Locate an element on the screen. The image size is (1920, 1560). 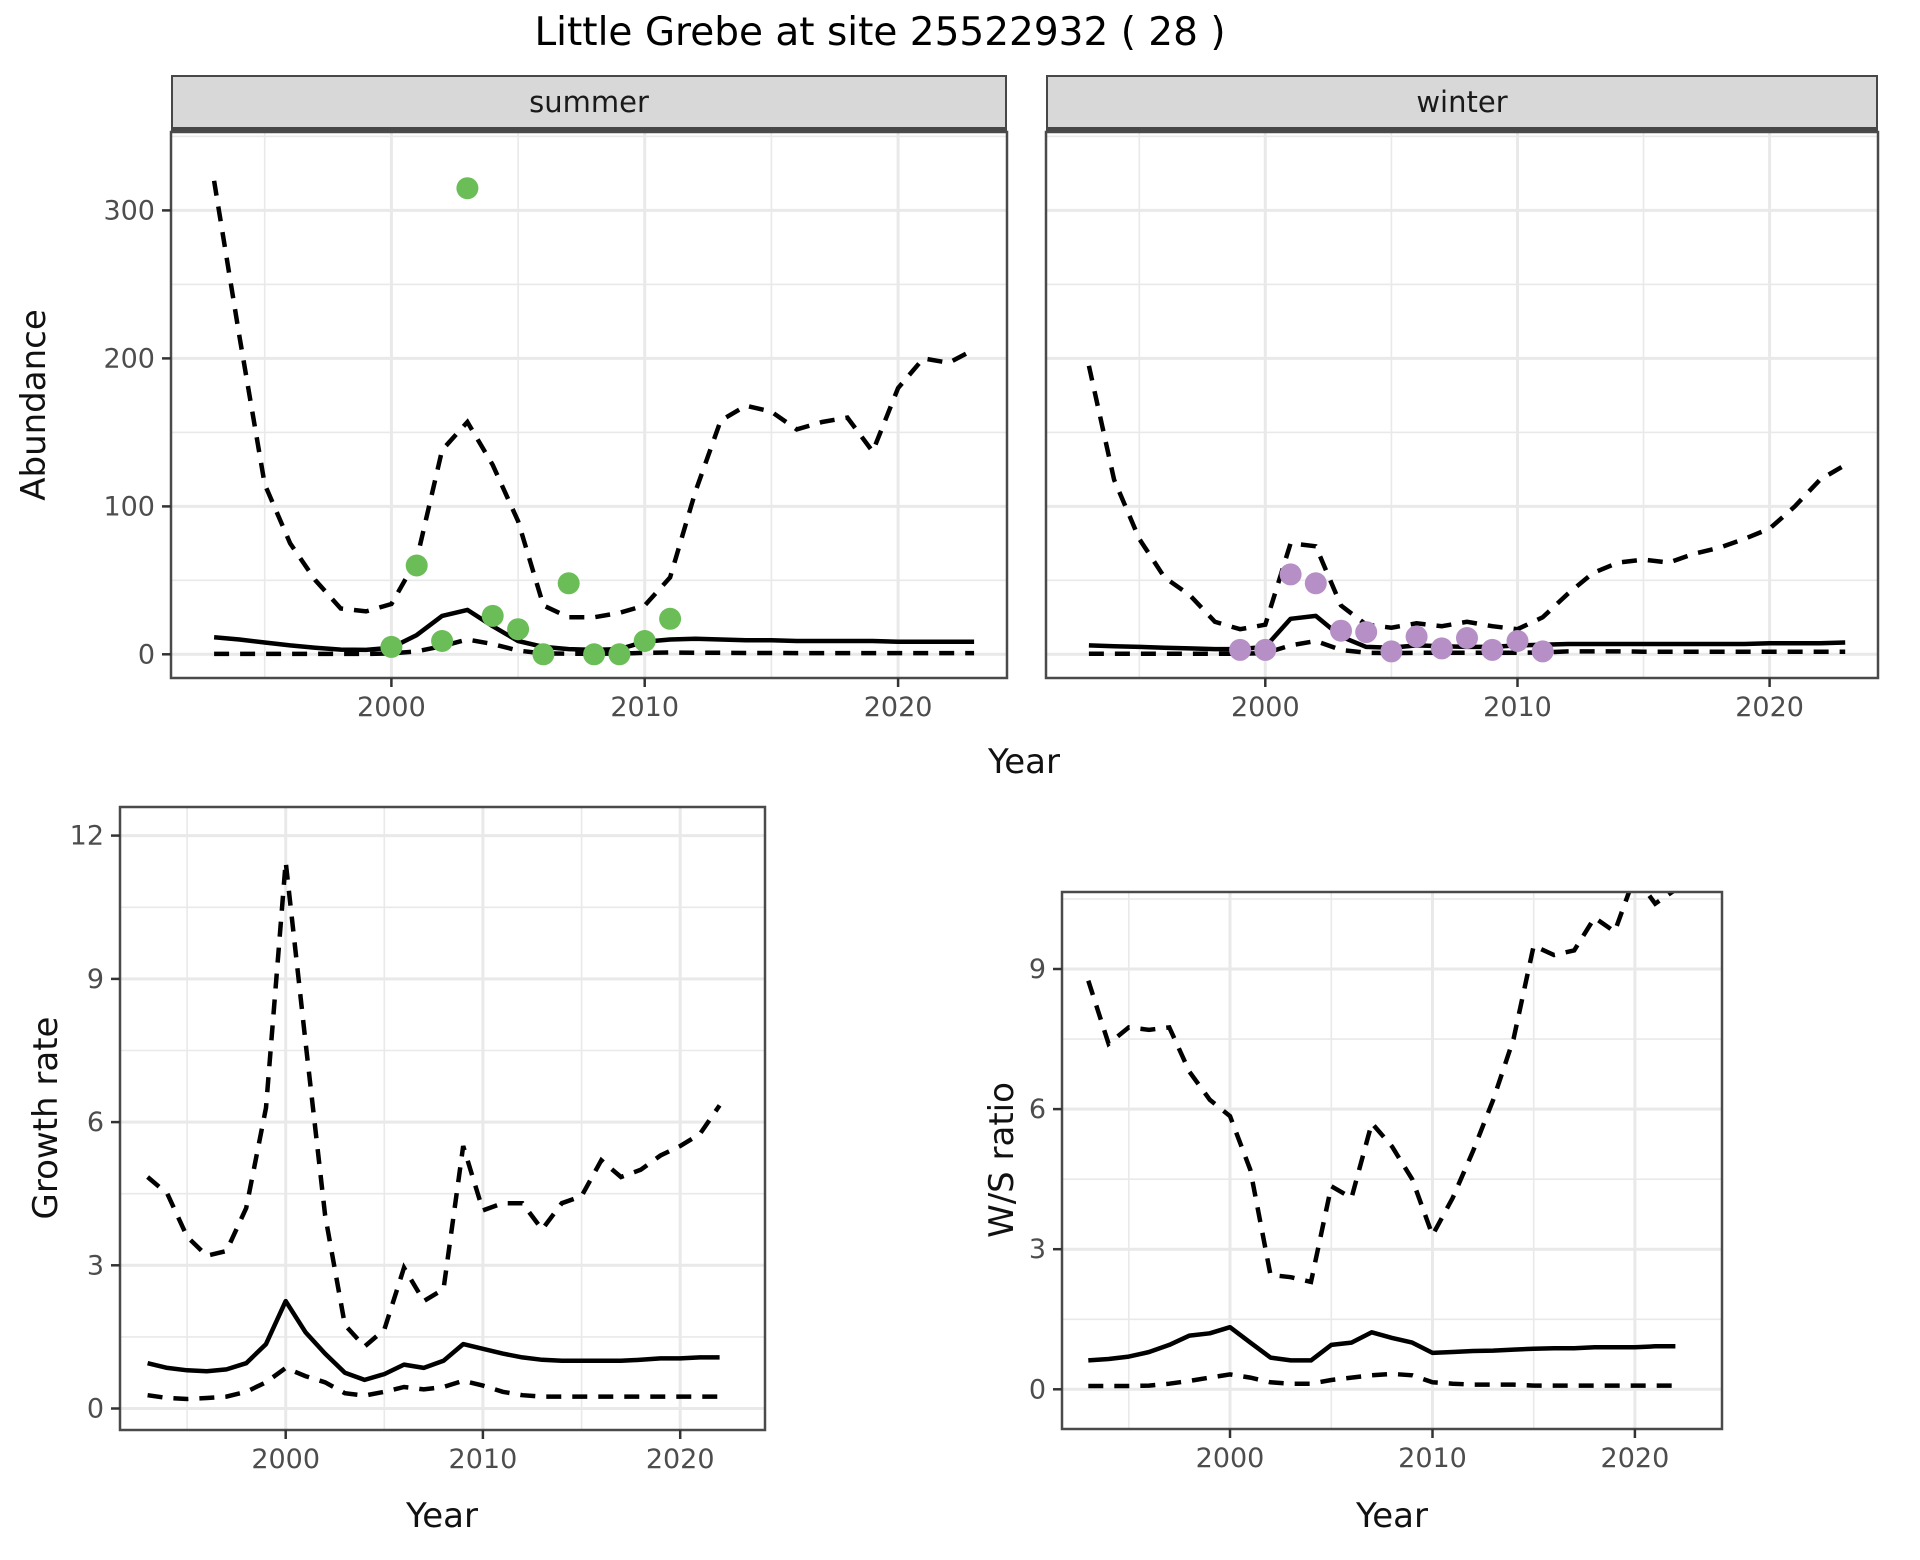
facet-strip-summer-label: summer is located at coordinates (589, 102).